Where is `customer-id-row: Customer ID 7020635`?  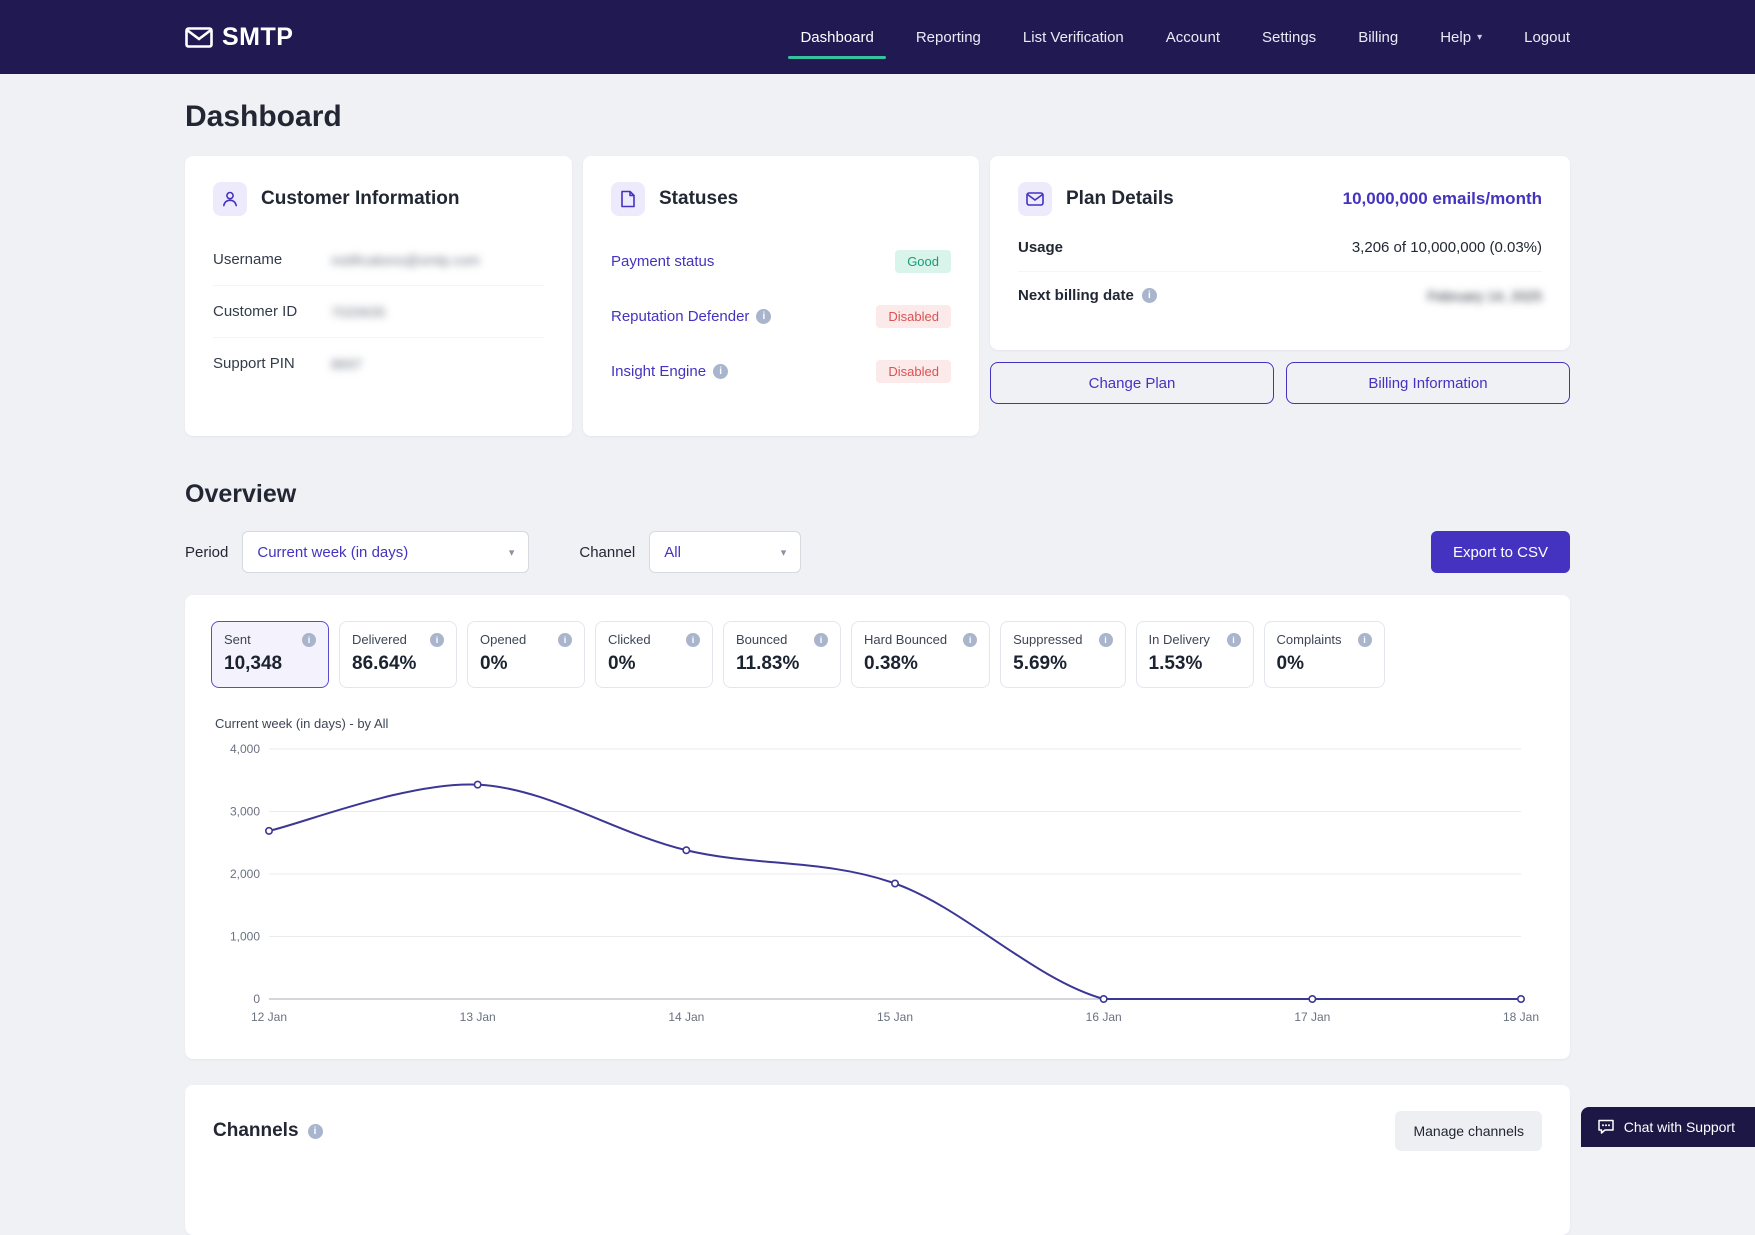
customer-id-row: Customer ID 7020635 is located at coordinates (378, 312).